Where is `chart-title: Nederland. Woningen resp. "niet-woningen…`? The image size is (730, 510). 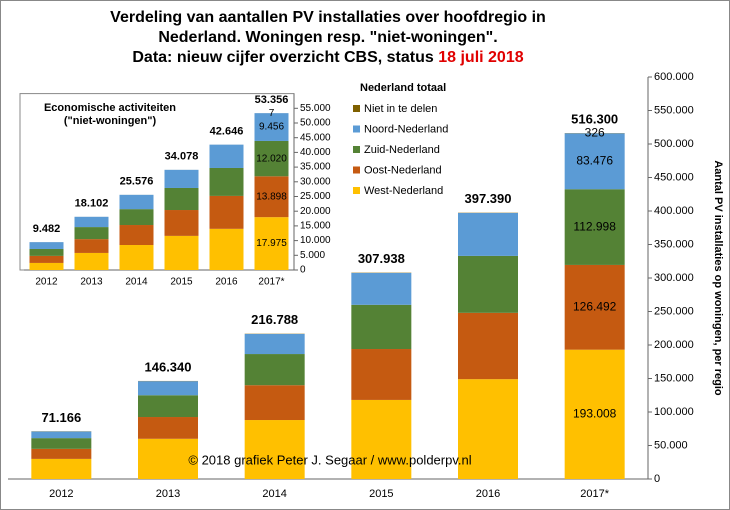 chart-title: Nederland. Woningen resp. "niet-woningen… is located at coordinates (327, 37).